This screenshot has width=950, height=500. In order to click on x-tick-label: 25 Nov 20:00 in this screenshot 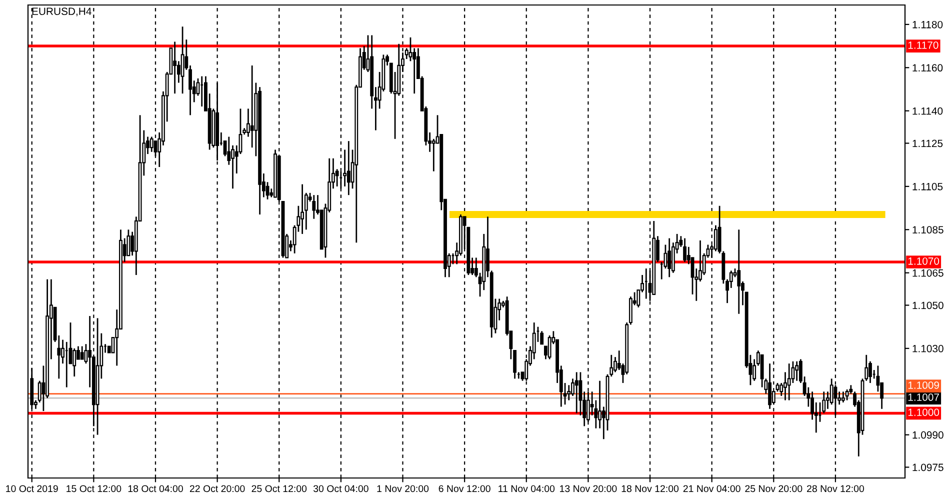, I will do `click(773, 488)`.